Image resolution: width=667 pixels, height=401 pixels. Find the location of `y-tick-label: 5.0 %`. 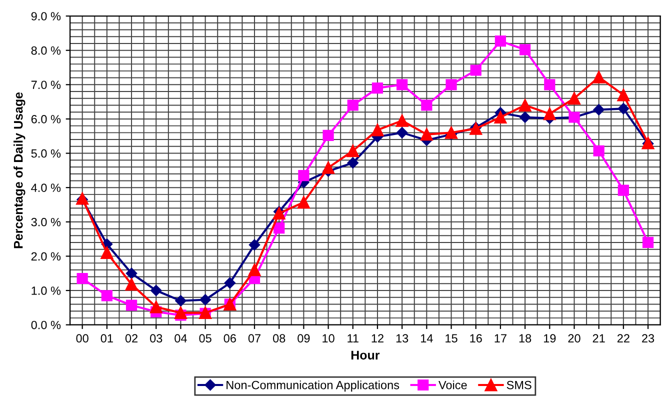

y-tick-label: 5.0 % is located at coordinates (46, 153).